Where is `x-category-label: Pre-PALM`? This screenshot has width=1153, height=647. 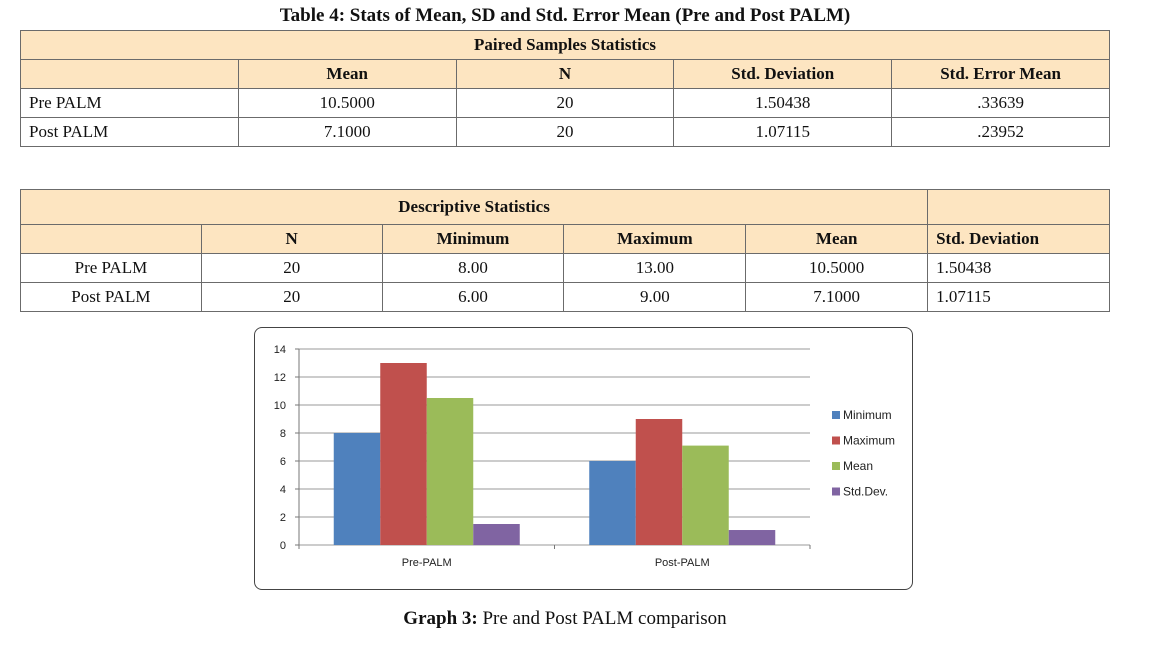
x-category-label: Pre-PALM is located at coordinates (427, 563).